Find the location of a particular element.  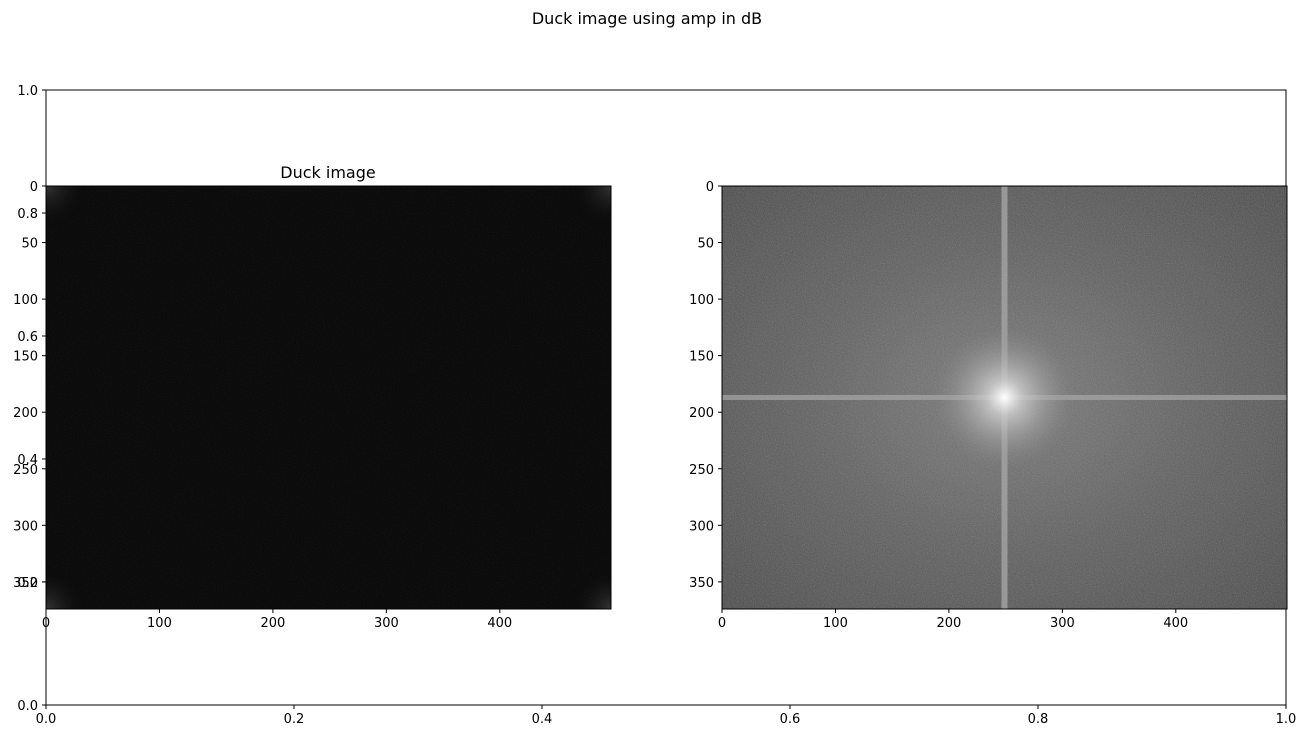

image-x-tick-label: 200 is located at coordinates (272, 623).